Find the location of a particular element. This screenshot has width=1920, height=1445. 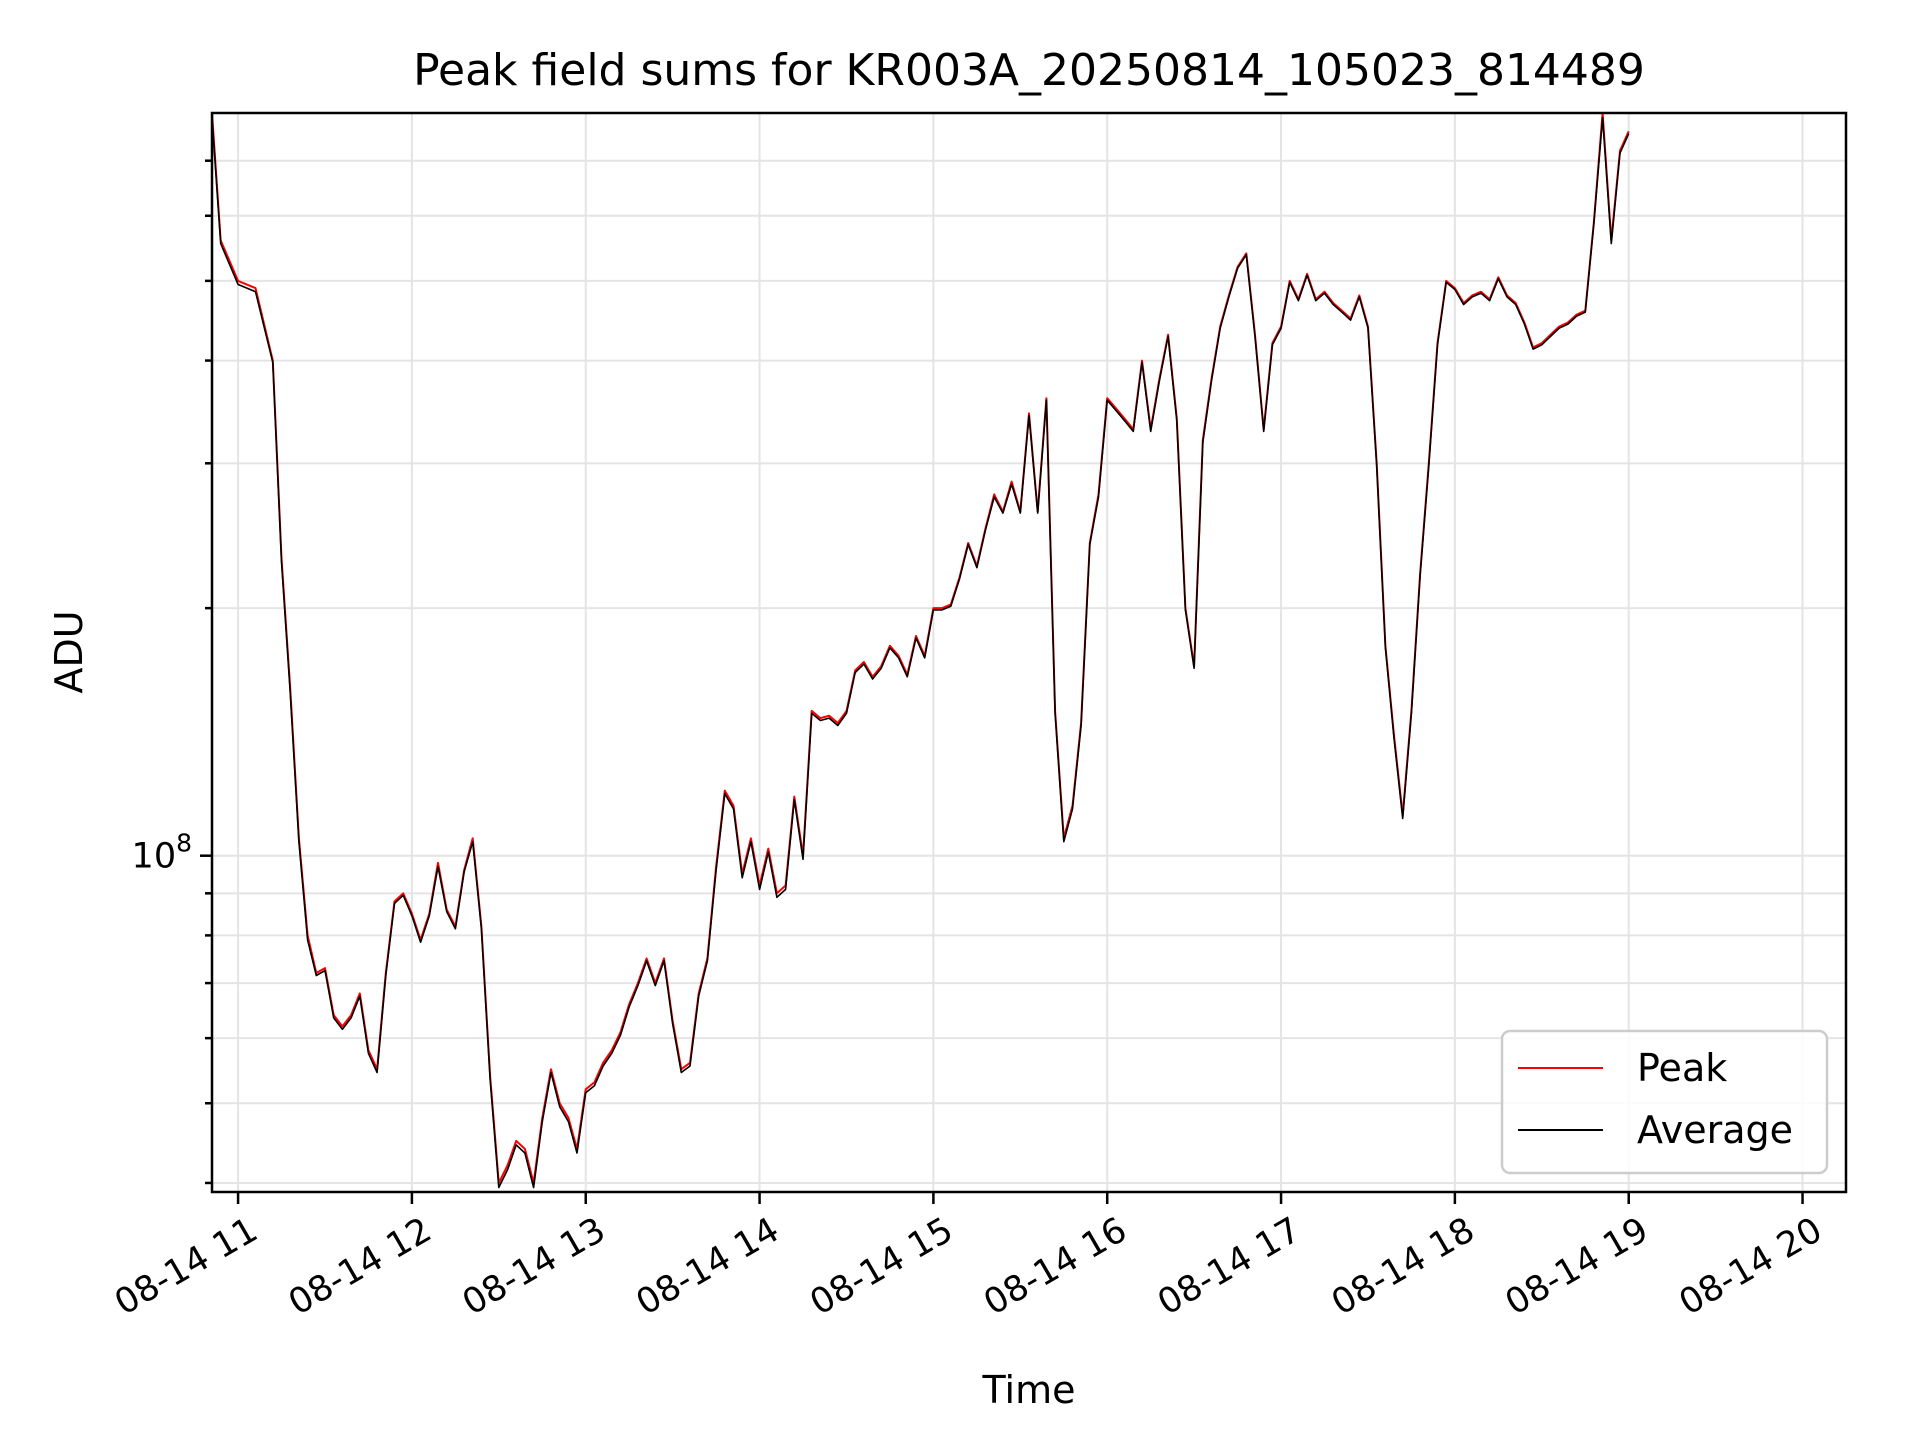

x-tick-label: 08-14 12 is located at coordinates (360, 1266).